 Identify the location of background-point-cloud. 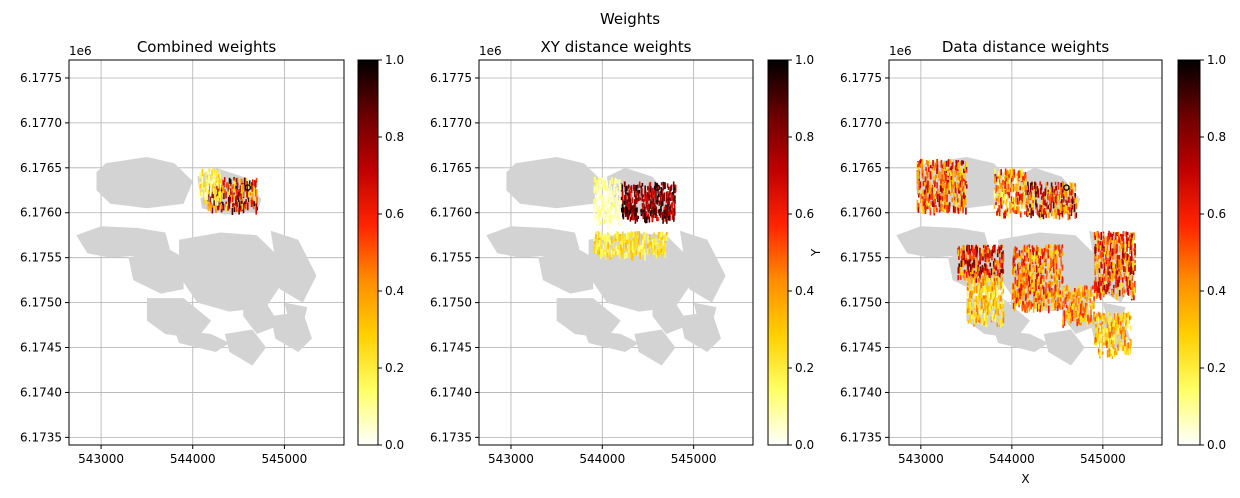
(245, 347).